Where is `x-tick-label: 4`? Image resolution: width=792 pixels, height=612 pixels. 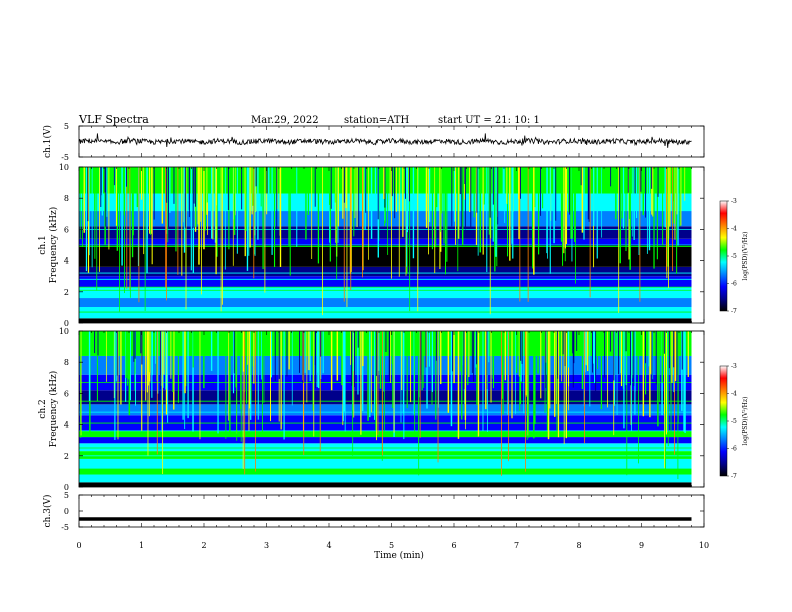
x-tick-label: 4 is located at coordinates (328, 545).